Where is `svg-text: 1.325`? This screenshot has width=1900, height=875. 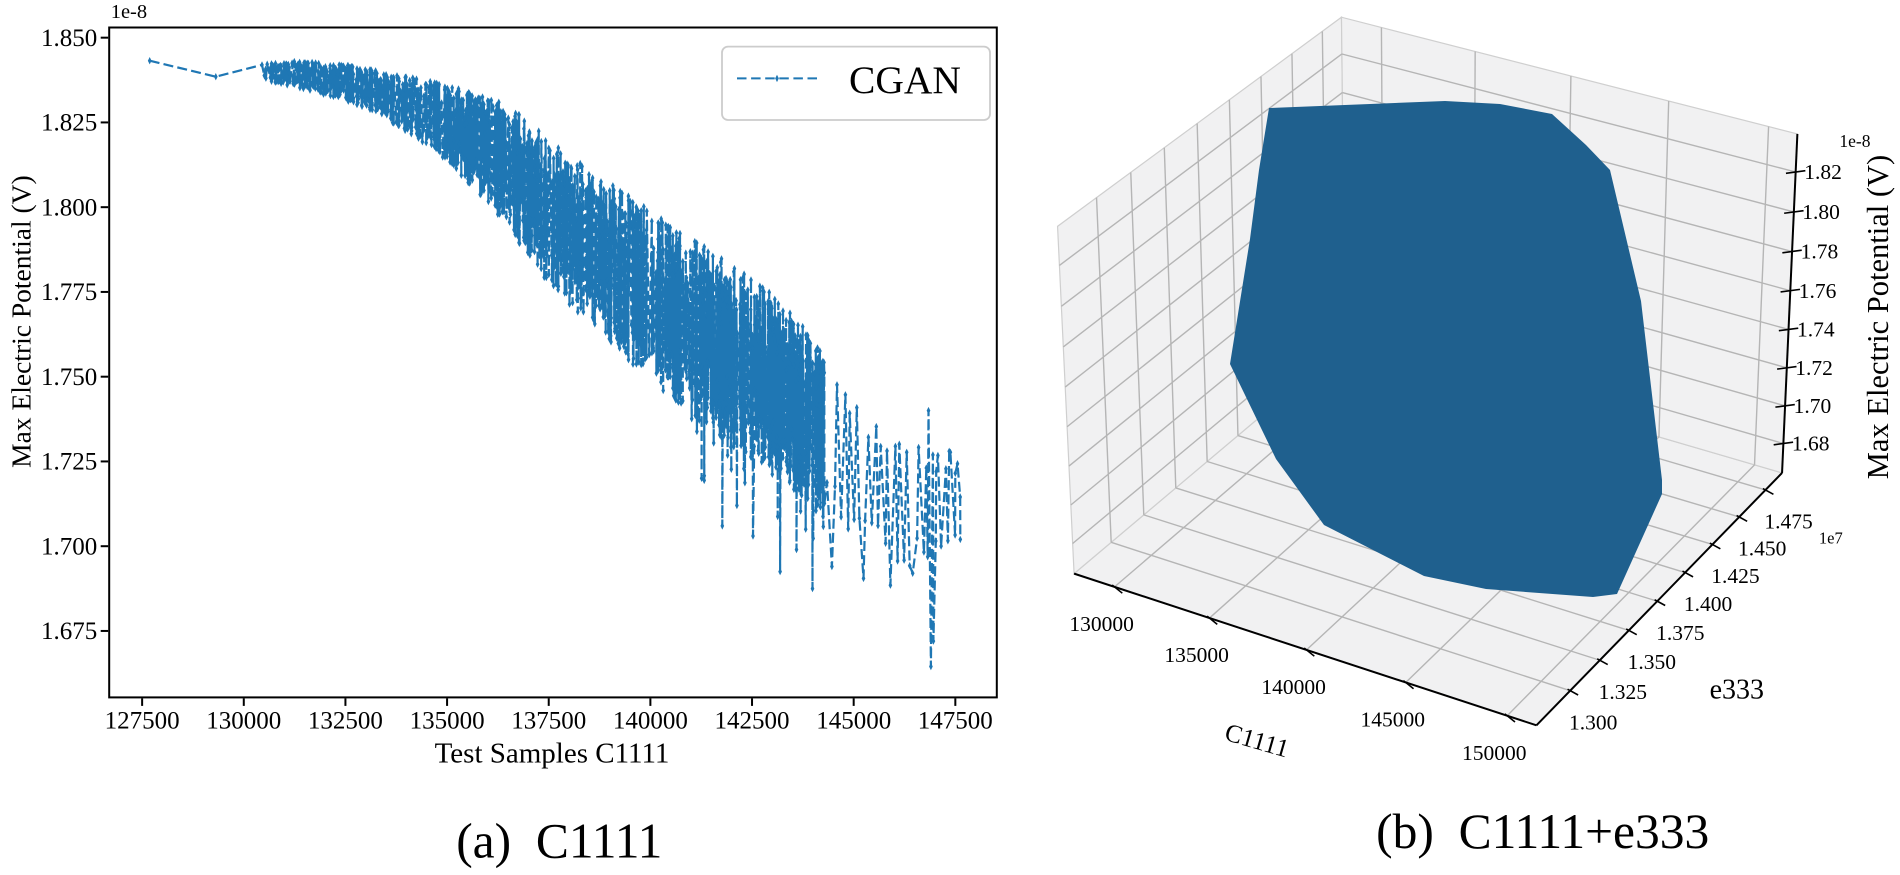 svg-text: 1.325 is located at coordinates (1623, 692).